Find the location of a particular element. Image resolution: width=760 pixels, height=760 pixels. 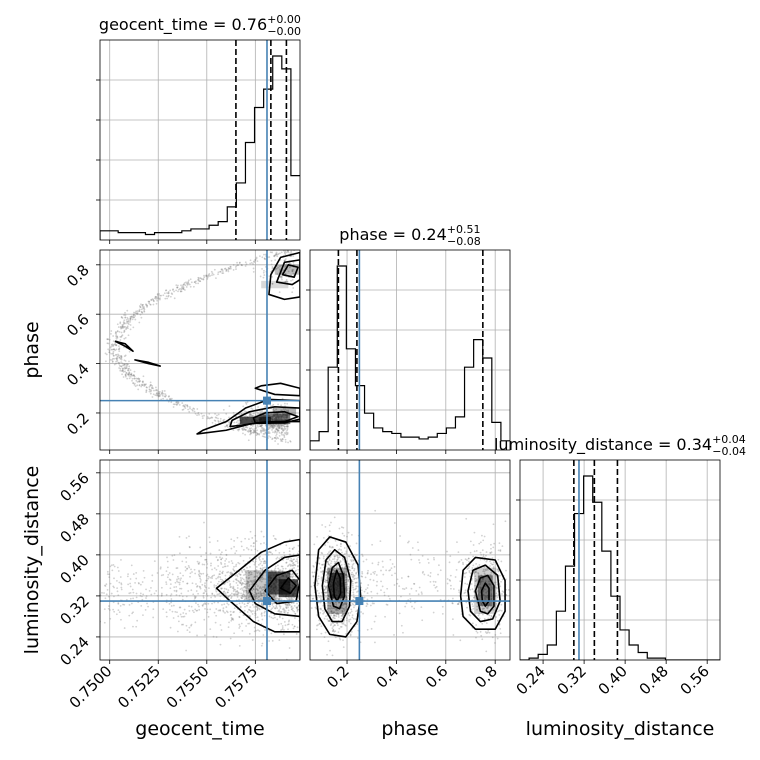

tick-label-x-geocent_time-2: 0.7550 is located at coordinates (188, 687).